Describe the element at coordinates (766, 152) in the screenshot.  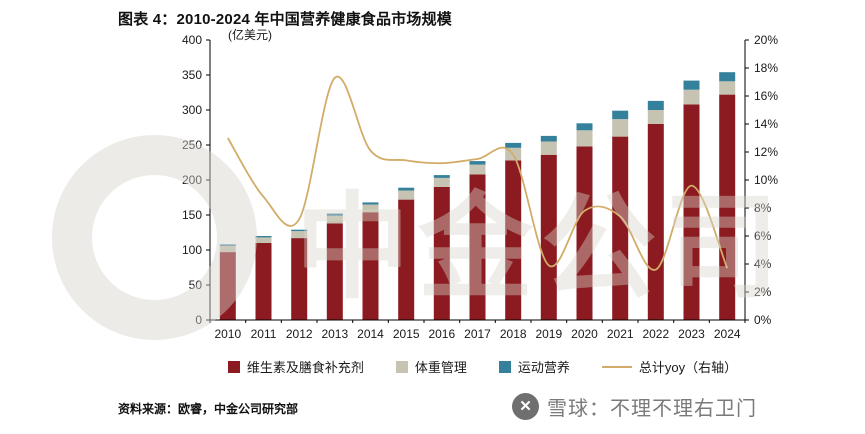
I see `right-axis-tick-label: 12%` at that location.